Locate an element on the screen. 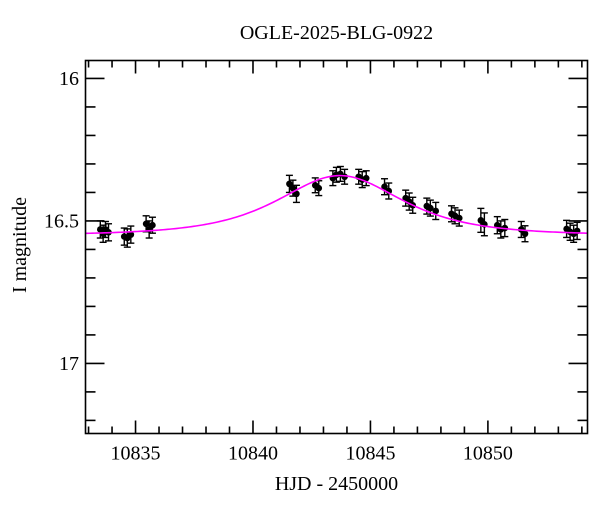  x-tick-label: 10845 is located at coordinates (370, 454).